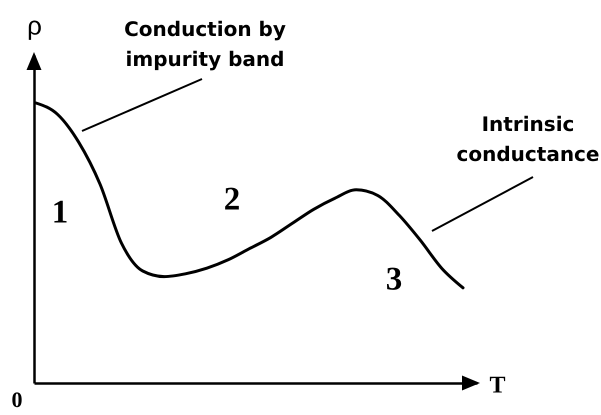 The image size is (601, 415). Describe the element at coordinates (497, 385) in the screenshot. I see `x-axis-title: T` at that location.